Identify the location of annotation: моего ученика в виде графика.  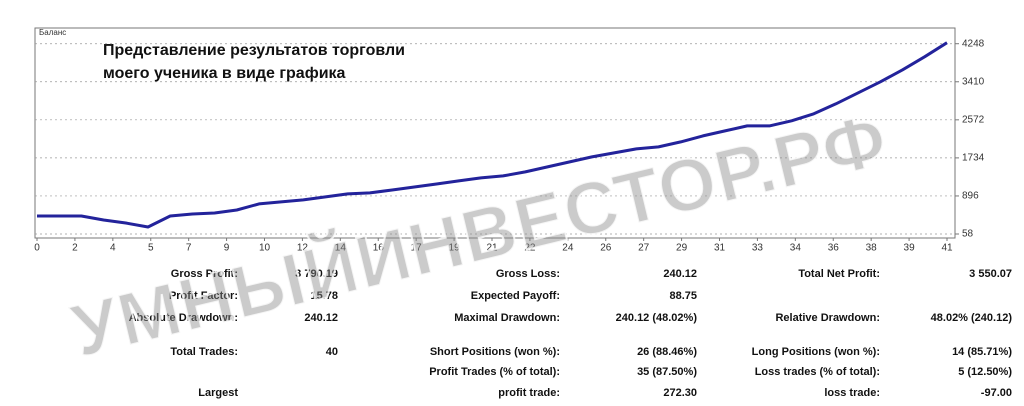
(224, 73).